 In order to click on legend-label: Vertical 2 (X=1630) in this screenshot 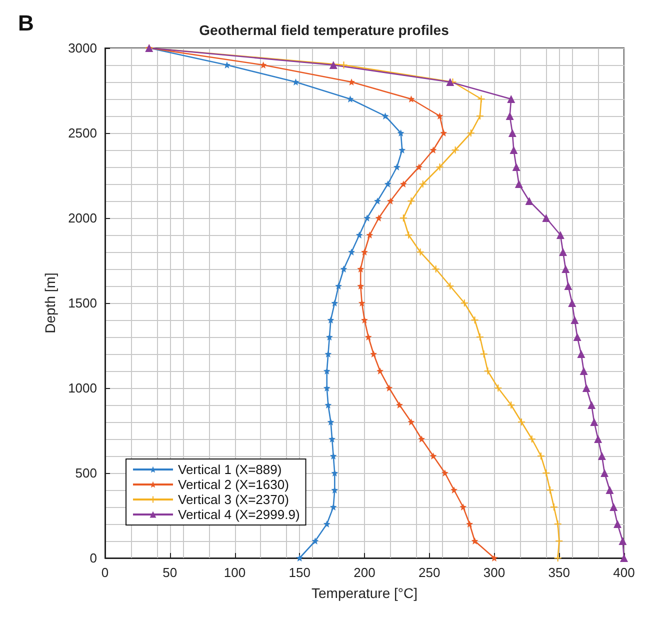, I will do `click(233, 484)`.